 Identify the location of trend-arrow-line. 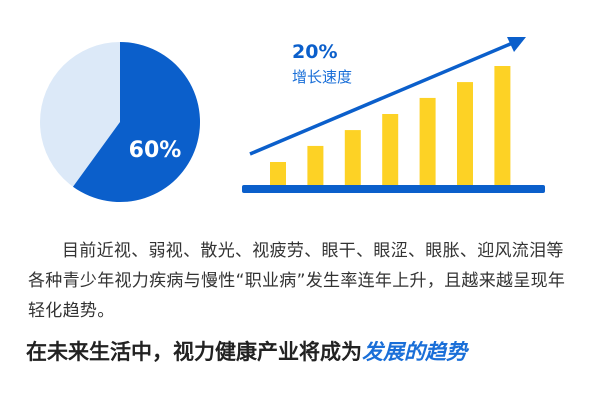
(382, 98).